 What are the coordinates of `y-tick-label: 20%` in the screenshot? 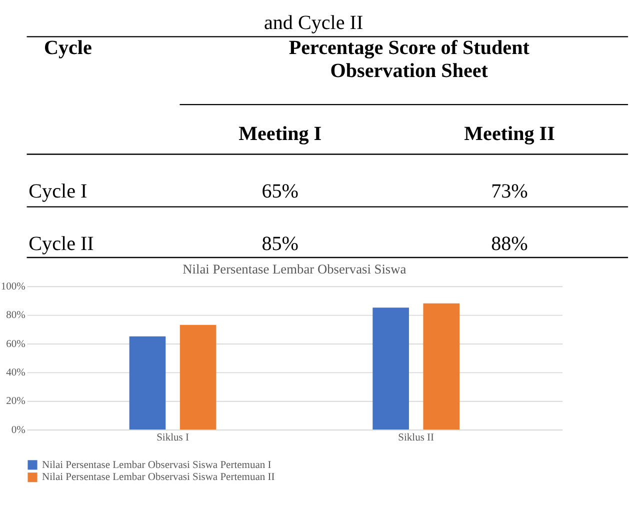 It's located at (16, 402).